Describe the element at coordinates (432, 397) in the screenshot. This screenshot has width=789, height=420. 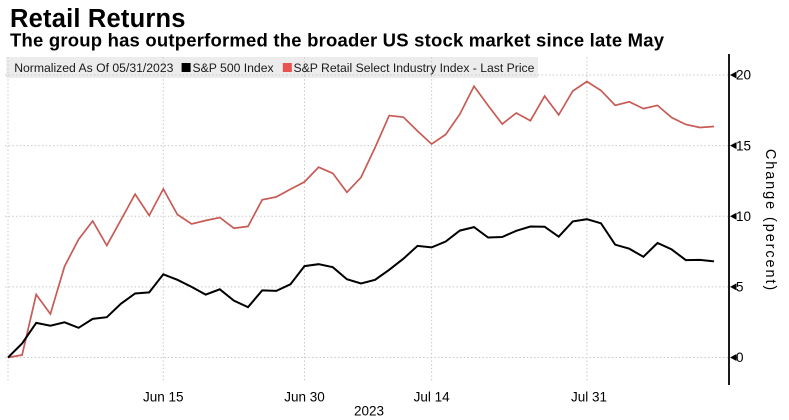
I see `svg-text: Jul 14` at that location.